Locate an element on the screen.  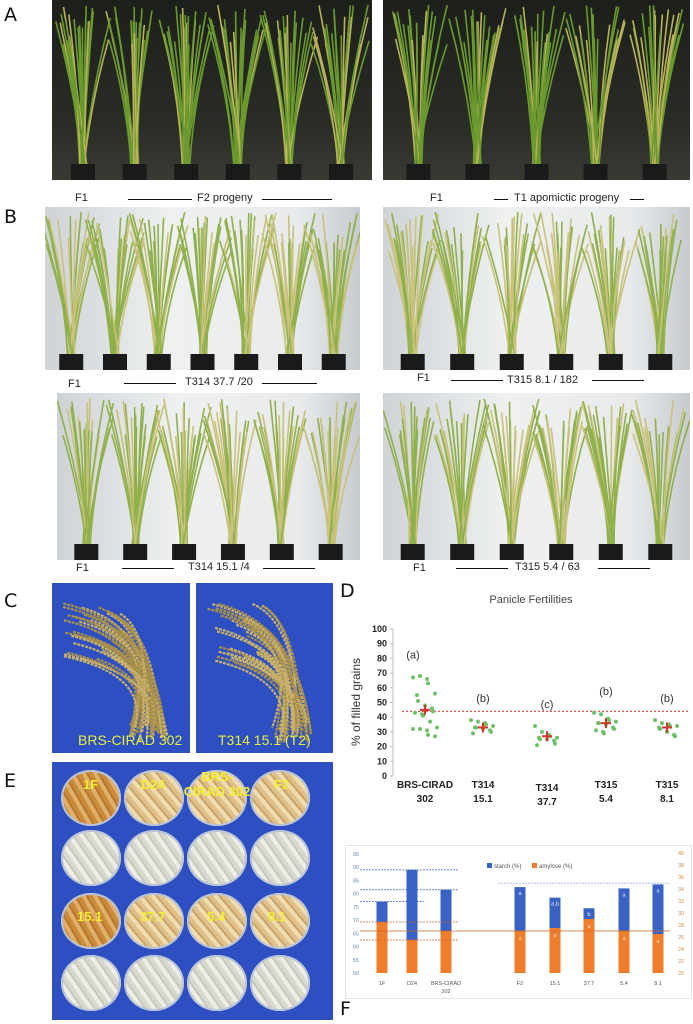
left-y-tick-label: 95 is located at coordinates (356, 855).